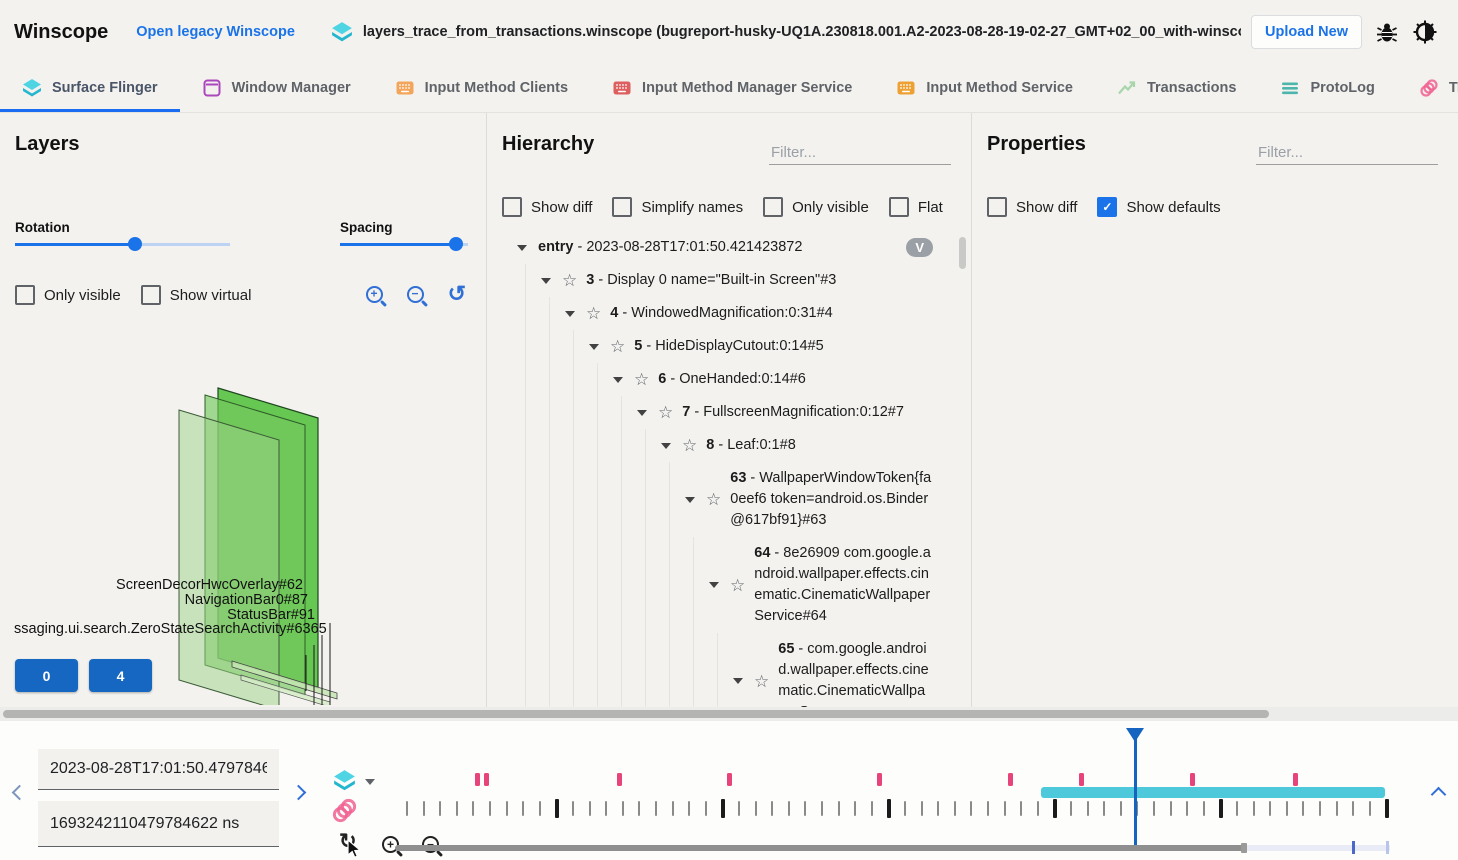 The image size is (1458, 860). Describe the element at coordinates (1306, 32) in the screenshot. I see `upload-new-button: Upload New` at that location.